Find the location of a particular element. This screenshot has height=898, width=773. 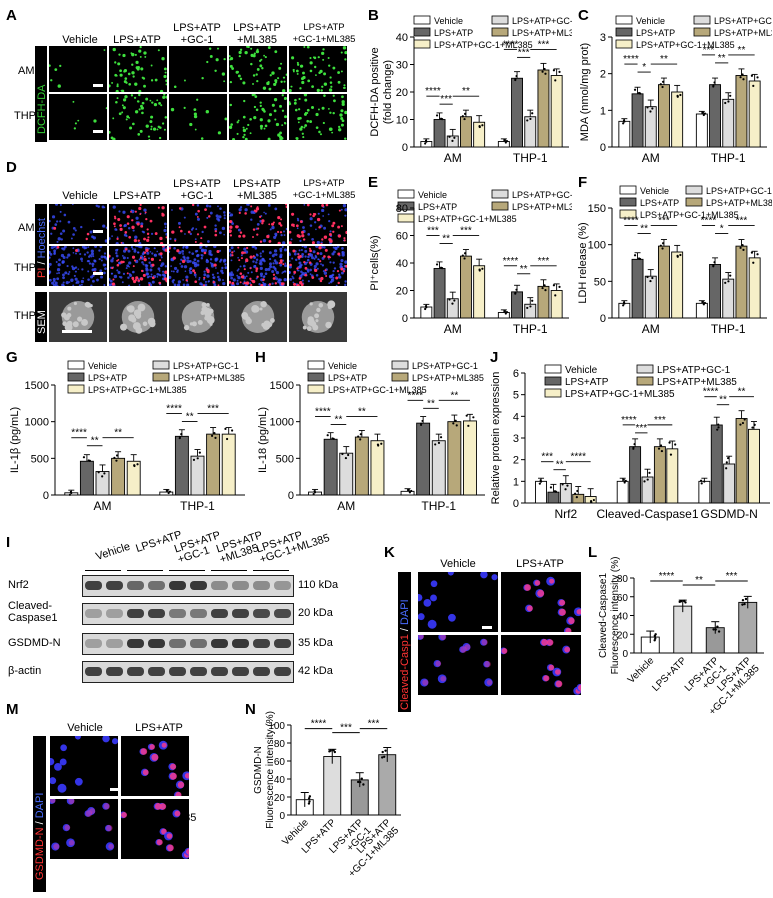

scale-bar is located at coordinates (77, 331).